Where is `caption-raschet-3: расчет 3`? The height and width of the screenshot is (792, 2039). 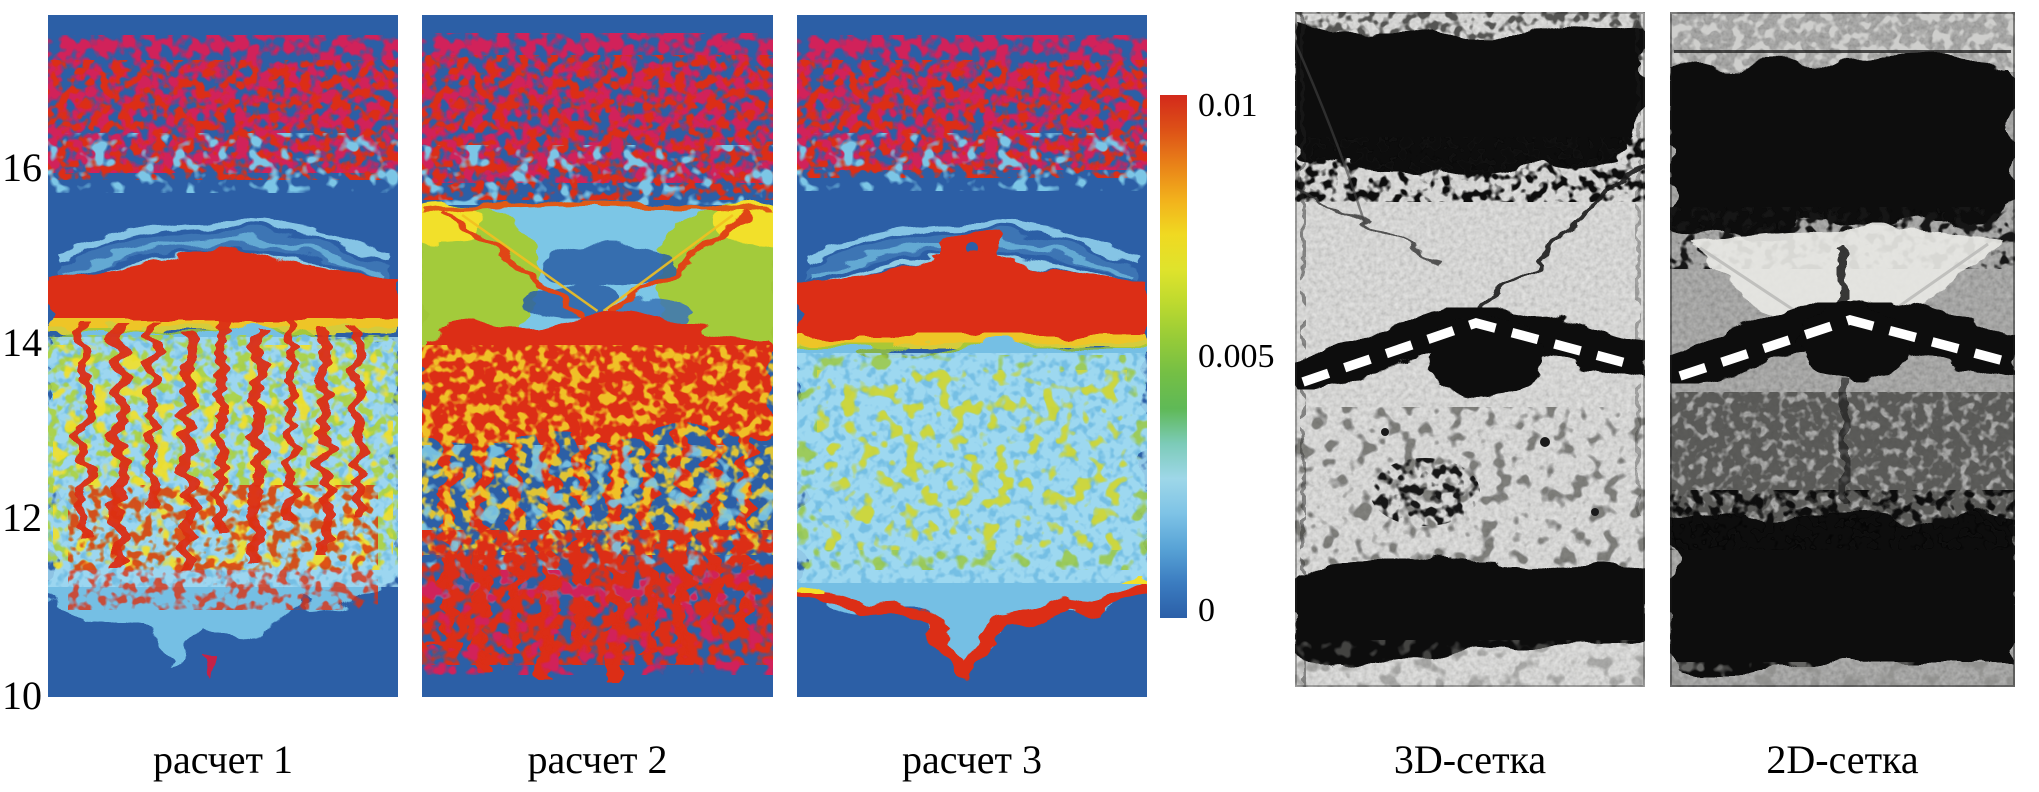
caption-raschet-3: расчет 3 is located at coordinates (972, 759).